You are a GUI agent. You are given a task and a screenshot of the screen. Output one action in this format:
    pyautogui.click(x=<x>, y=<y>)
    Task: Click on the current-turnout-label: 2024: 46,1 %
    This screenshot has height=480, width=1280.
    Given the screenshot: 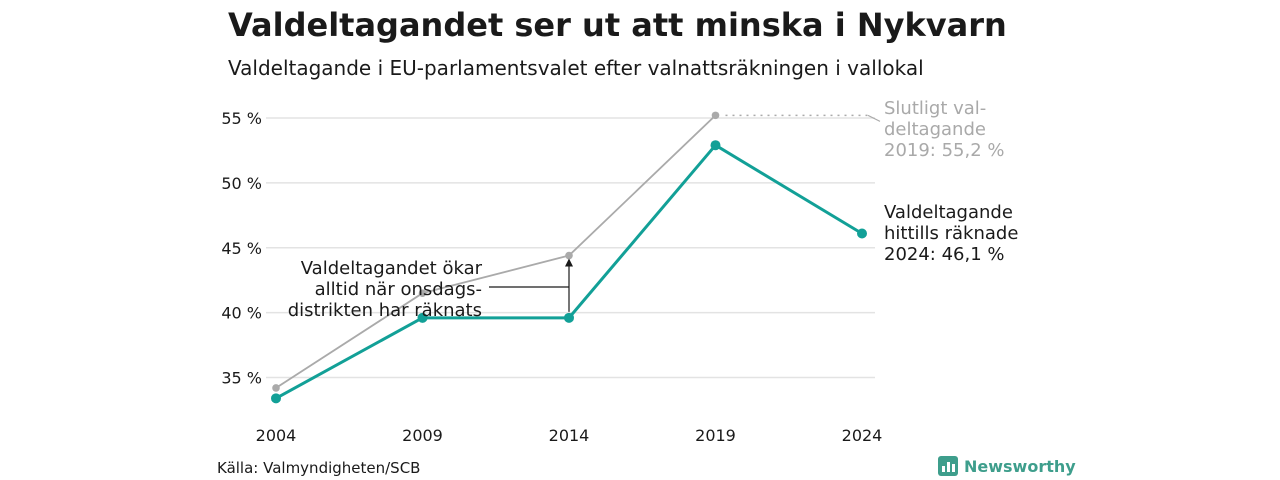 What is the action you would take?
    pyautogui.click(x=944, y=254)
    